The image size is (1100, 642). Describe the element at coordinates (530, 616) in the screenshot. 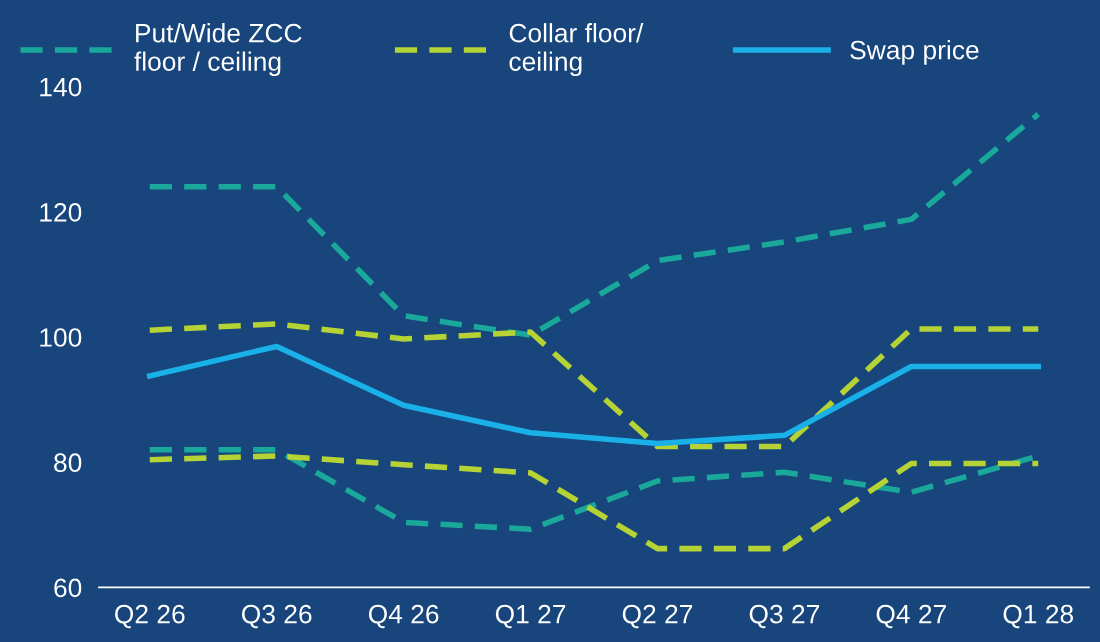

I see `x-tick-label: Q1 27` at that location.